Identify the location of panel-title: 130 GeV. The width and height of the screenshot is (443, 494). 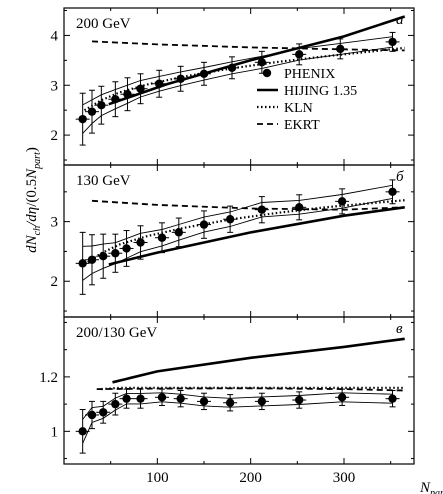
(103, 181).